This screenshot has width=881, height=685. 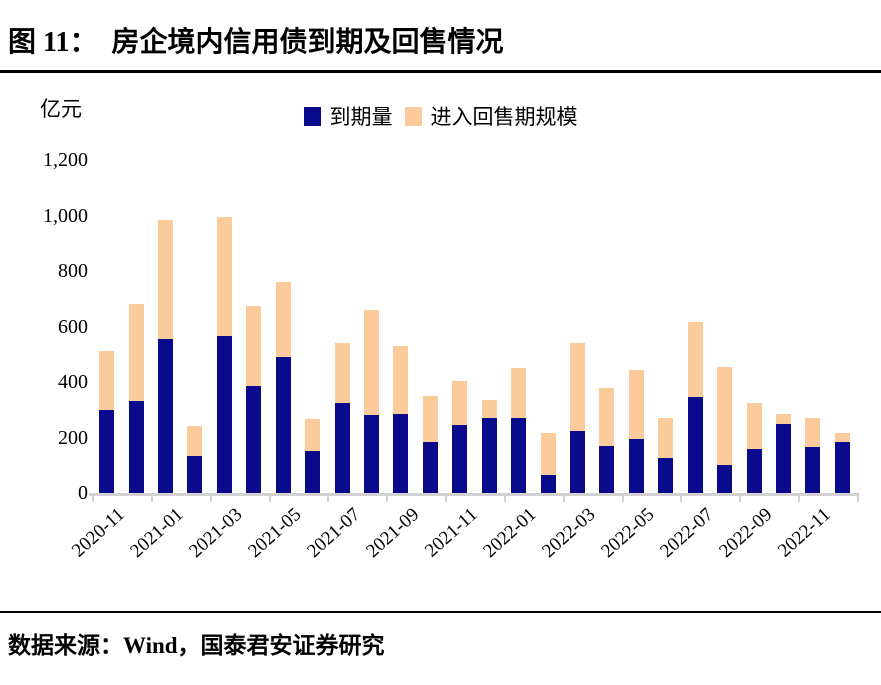 What do you see at coordinates (275, 533) in the screenshot?
I see `x-tick-label-2021-05: 2021-05` at bounding box center [275, 533].